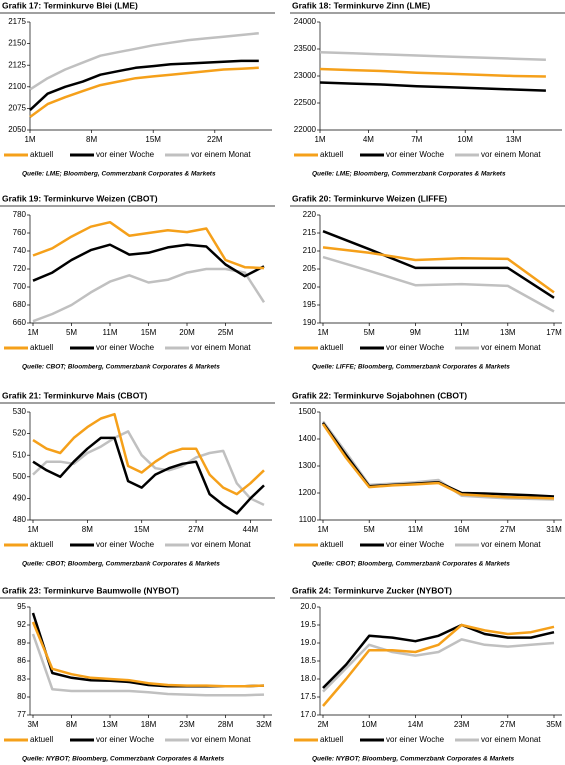 Image resolution: width=565 pixels, height=765 pixels. What do you see at coordinates (20, 476) in the screenshot?
I see `y-tick-label: 500` at bounding box center [20, 476].